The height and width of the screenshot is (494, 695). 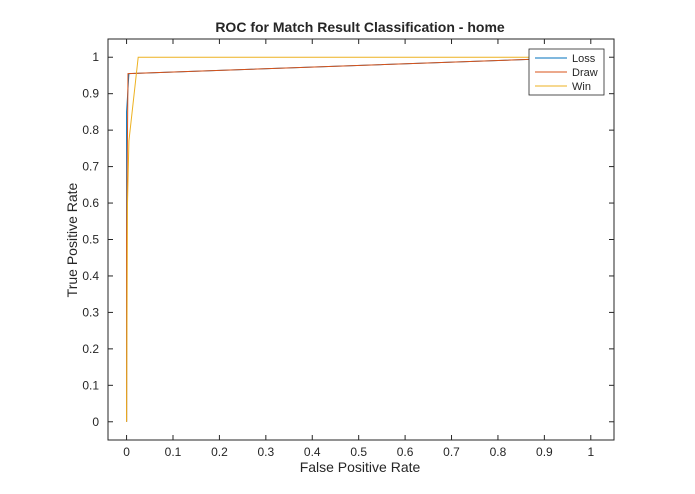 What do you see at coordinates (95, 422) in the screenshot?
I see `y-tick-label: 0` at bounding box center [95, 422].